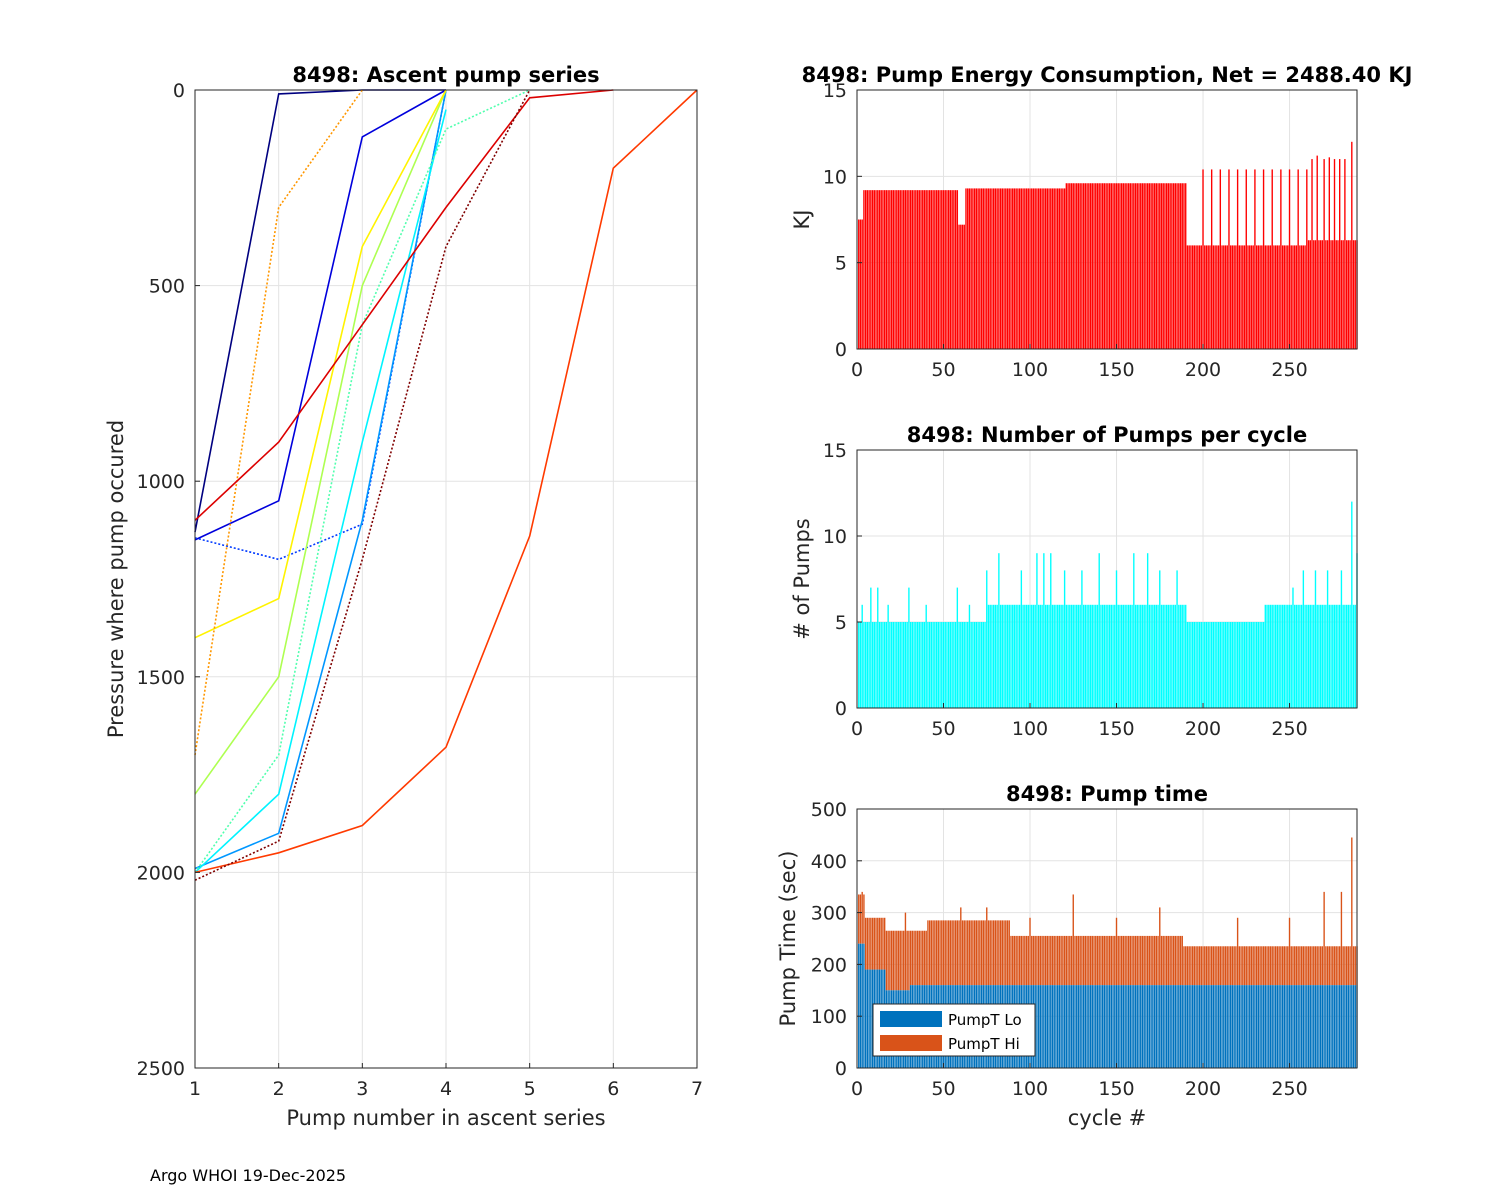  What do you see at coordinates (1107, 435) in the screenshot?
I see `chart-title: 8498: Number of Pumps per cycle` at bounding box center [1107, 435].